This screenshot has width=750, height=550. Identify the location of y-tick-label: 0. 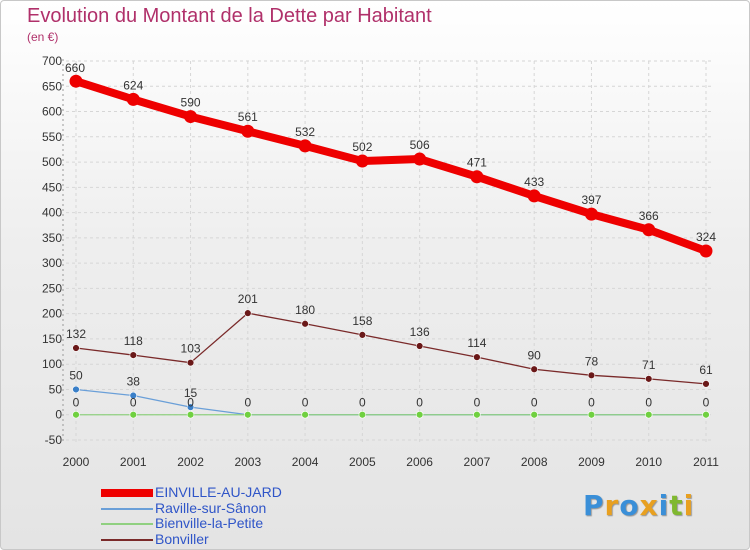
(58, 415).